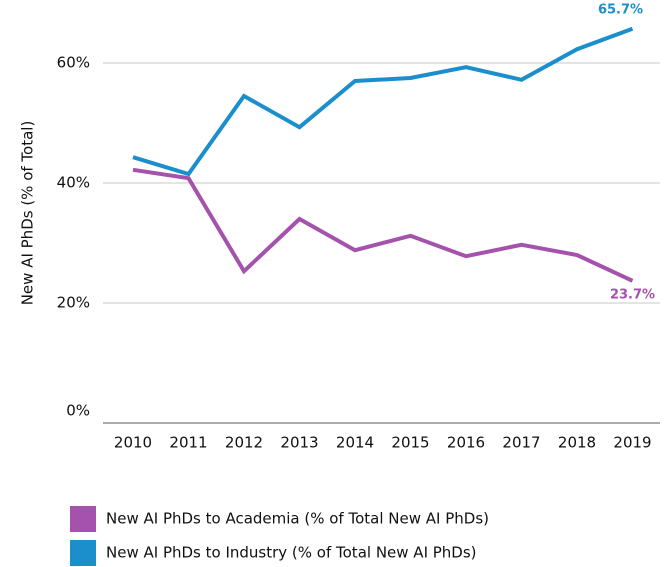  Describe the element at coordinates (133, 443) in the screenshot. I see `x-tick-label: 2010` at that location.